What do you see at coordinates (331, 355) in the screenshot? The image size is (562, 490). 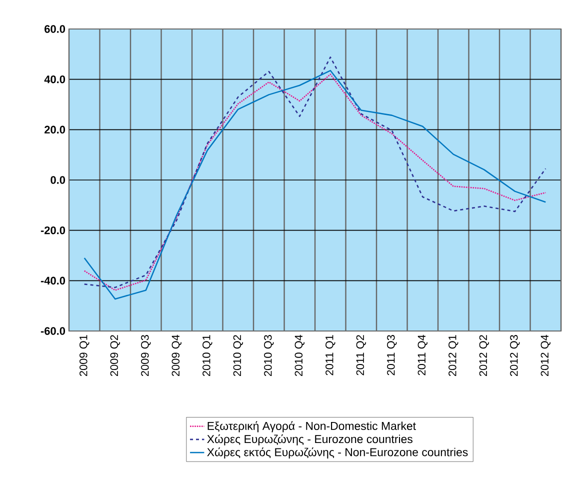 I see `x-tick-label: 2011 Q1` at bounding box center [331, 355].